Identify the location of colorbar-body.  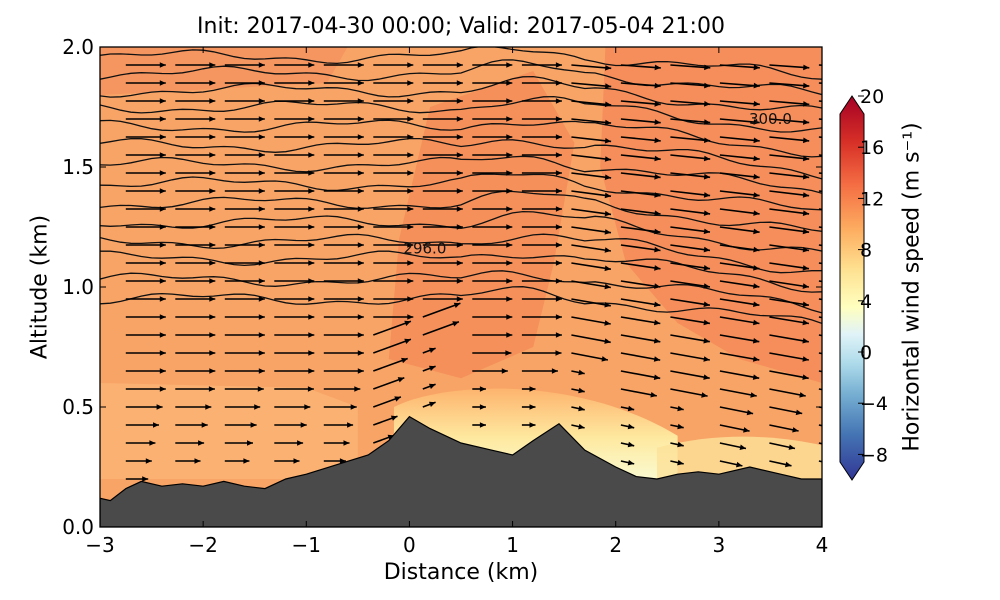
(852, 288).